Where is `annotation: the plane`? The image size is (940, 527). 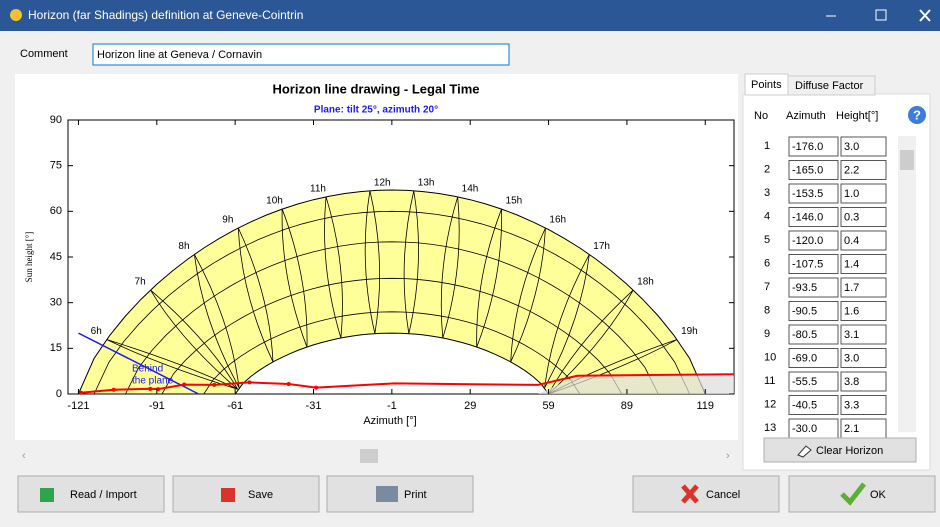
annotation: the plane is located at coordinates (153, 381).